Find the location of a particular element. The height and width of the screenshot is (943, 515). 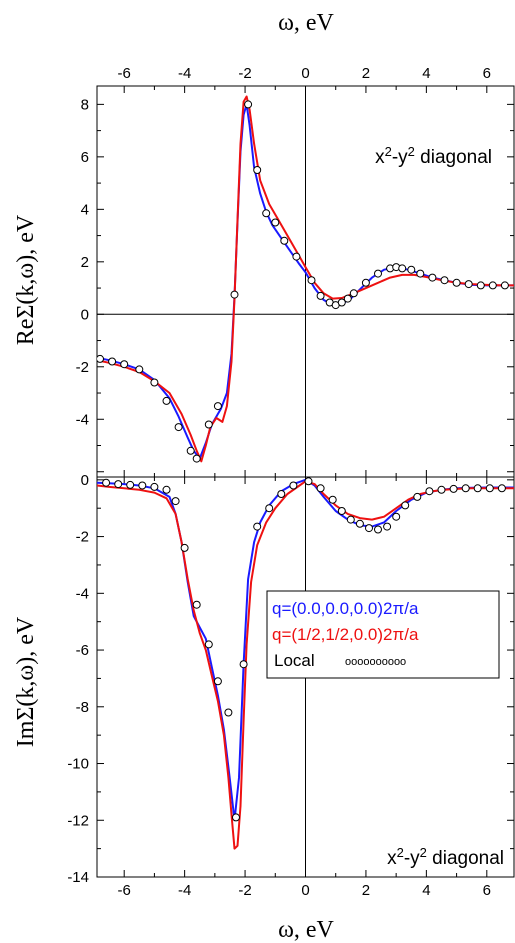

bottom-panel-annotation: x2-y2 diagonal is located at coordinates (445, 857).